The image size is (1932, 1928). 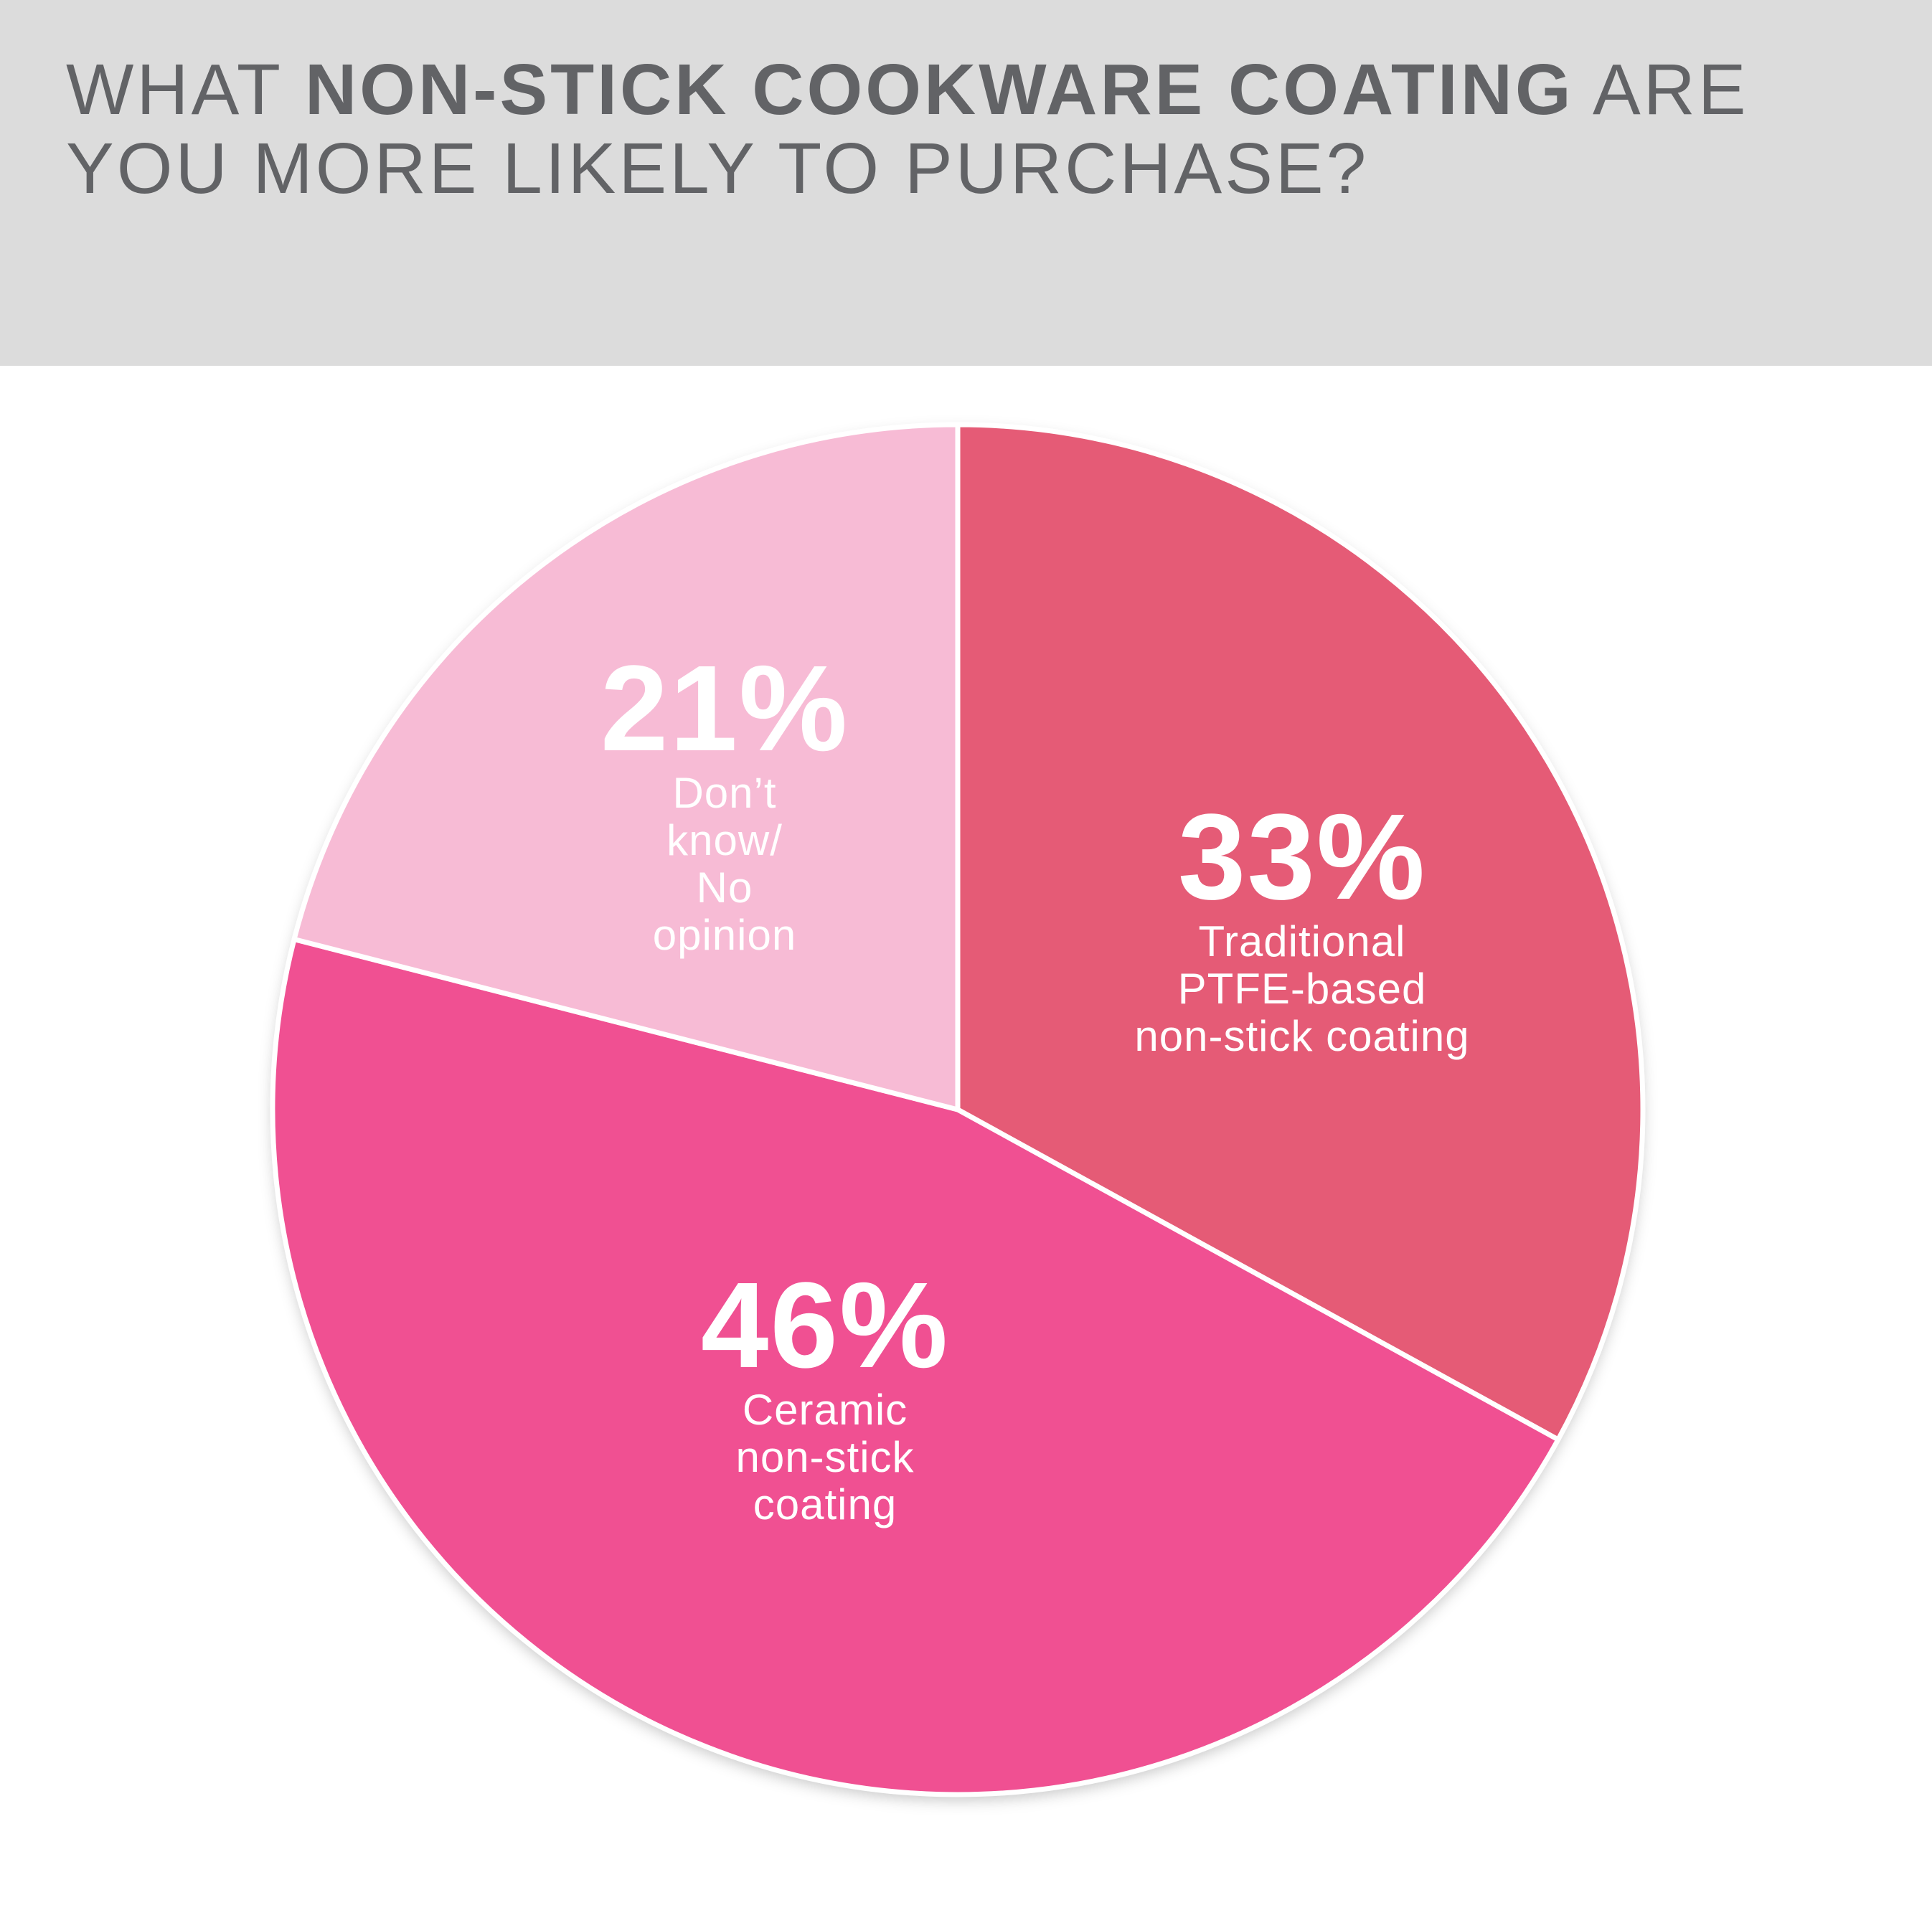 I want to click on slice-value-ptfe: 33%, so click(x=1302, y=857).